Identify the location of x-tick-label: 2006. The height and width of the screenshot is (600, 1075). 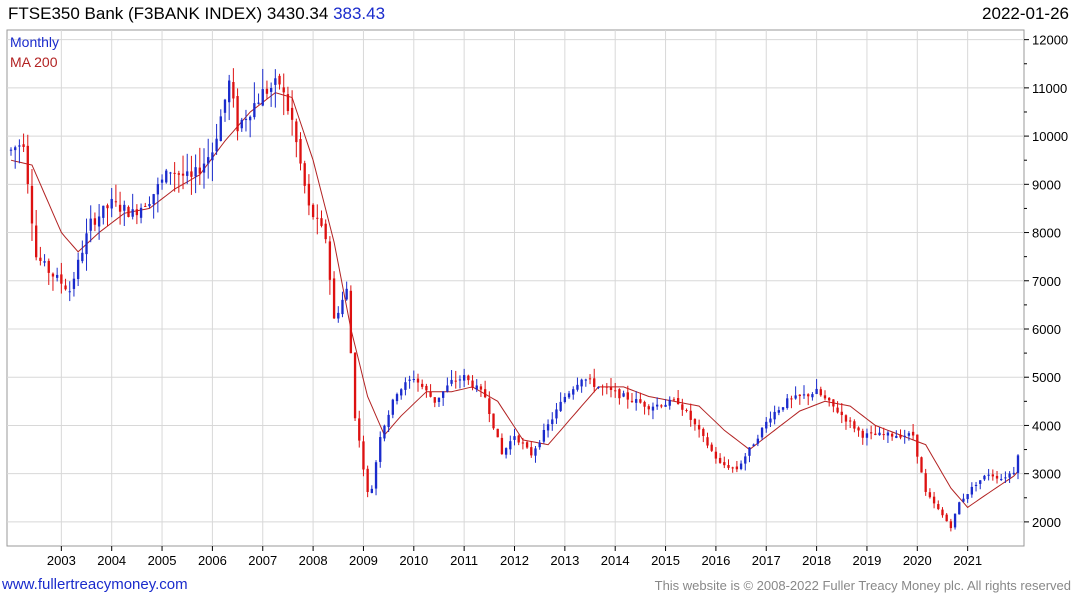
(212, 560).